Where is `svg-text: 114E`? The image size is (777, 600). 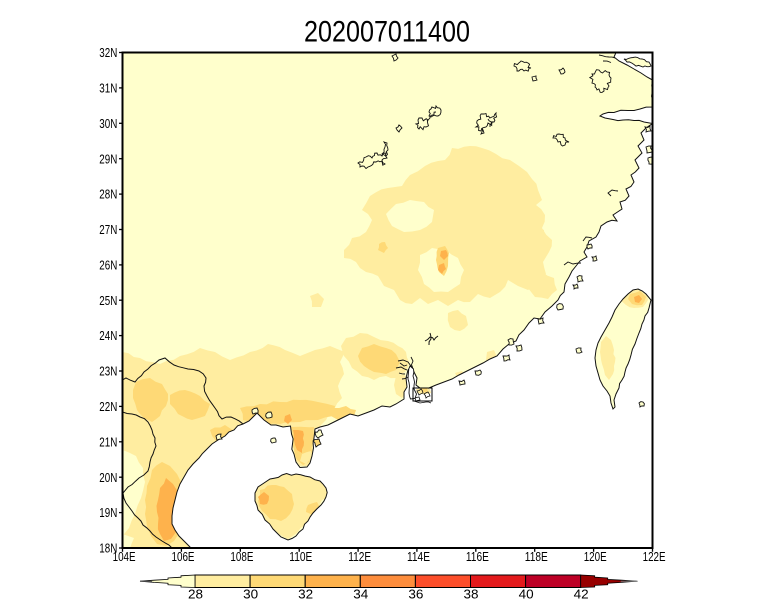 svg-text: 114E is located at coordinates (418, 557).